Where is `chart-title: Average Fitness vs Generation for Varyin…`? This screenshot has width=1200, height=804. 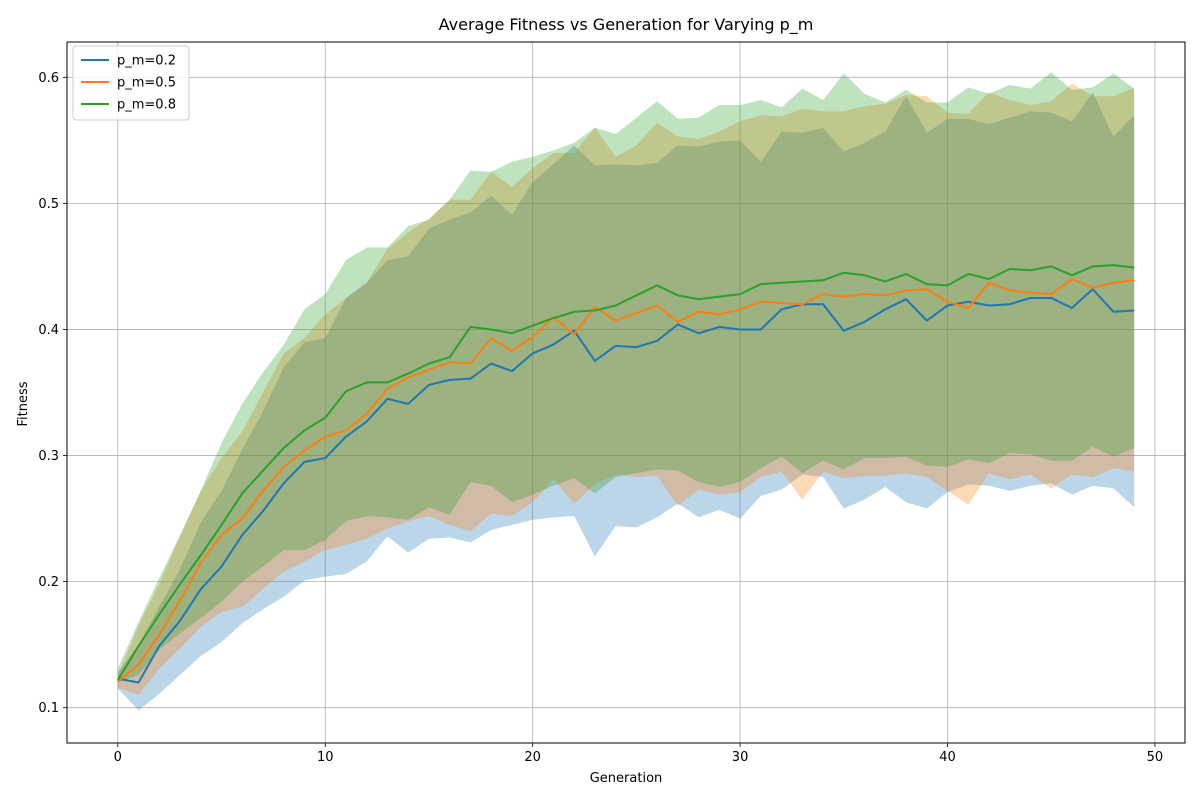
chart-title: Average Fitness vs Generation for Varyin… is located at coordinates (626, 25).